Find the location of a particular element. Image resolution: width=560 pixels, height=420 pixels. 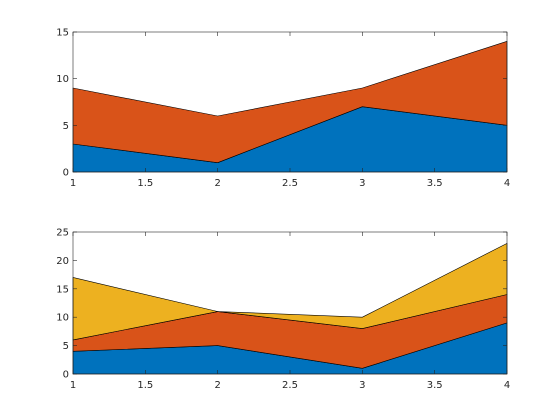

y-tick-label: 20 is located at coordinates (62, 261).